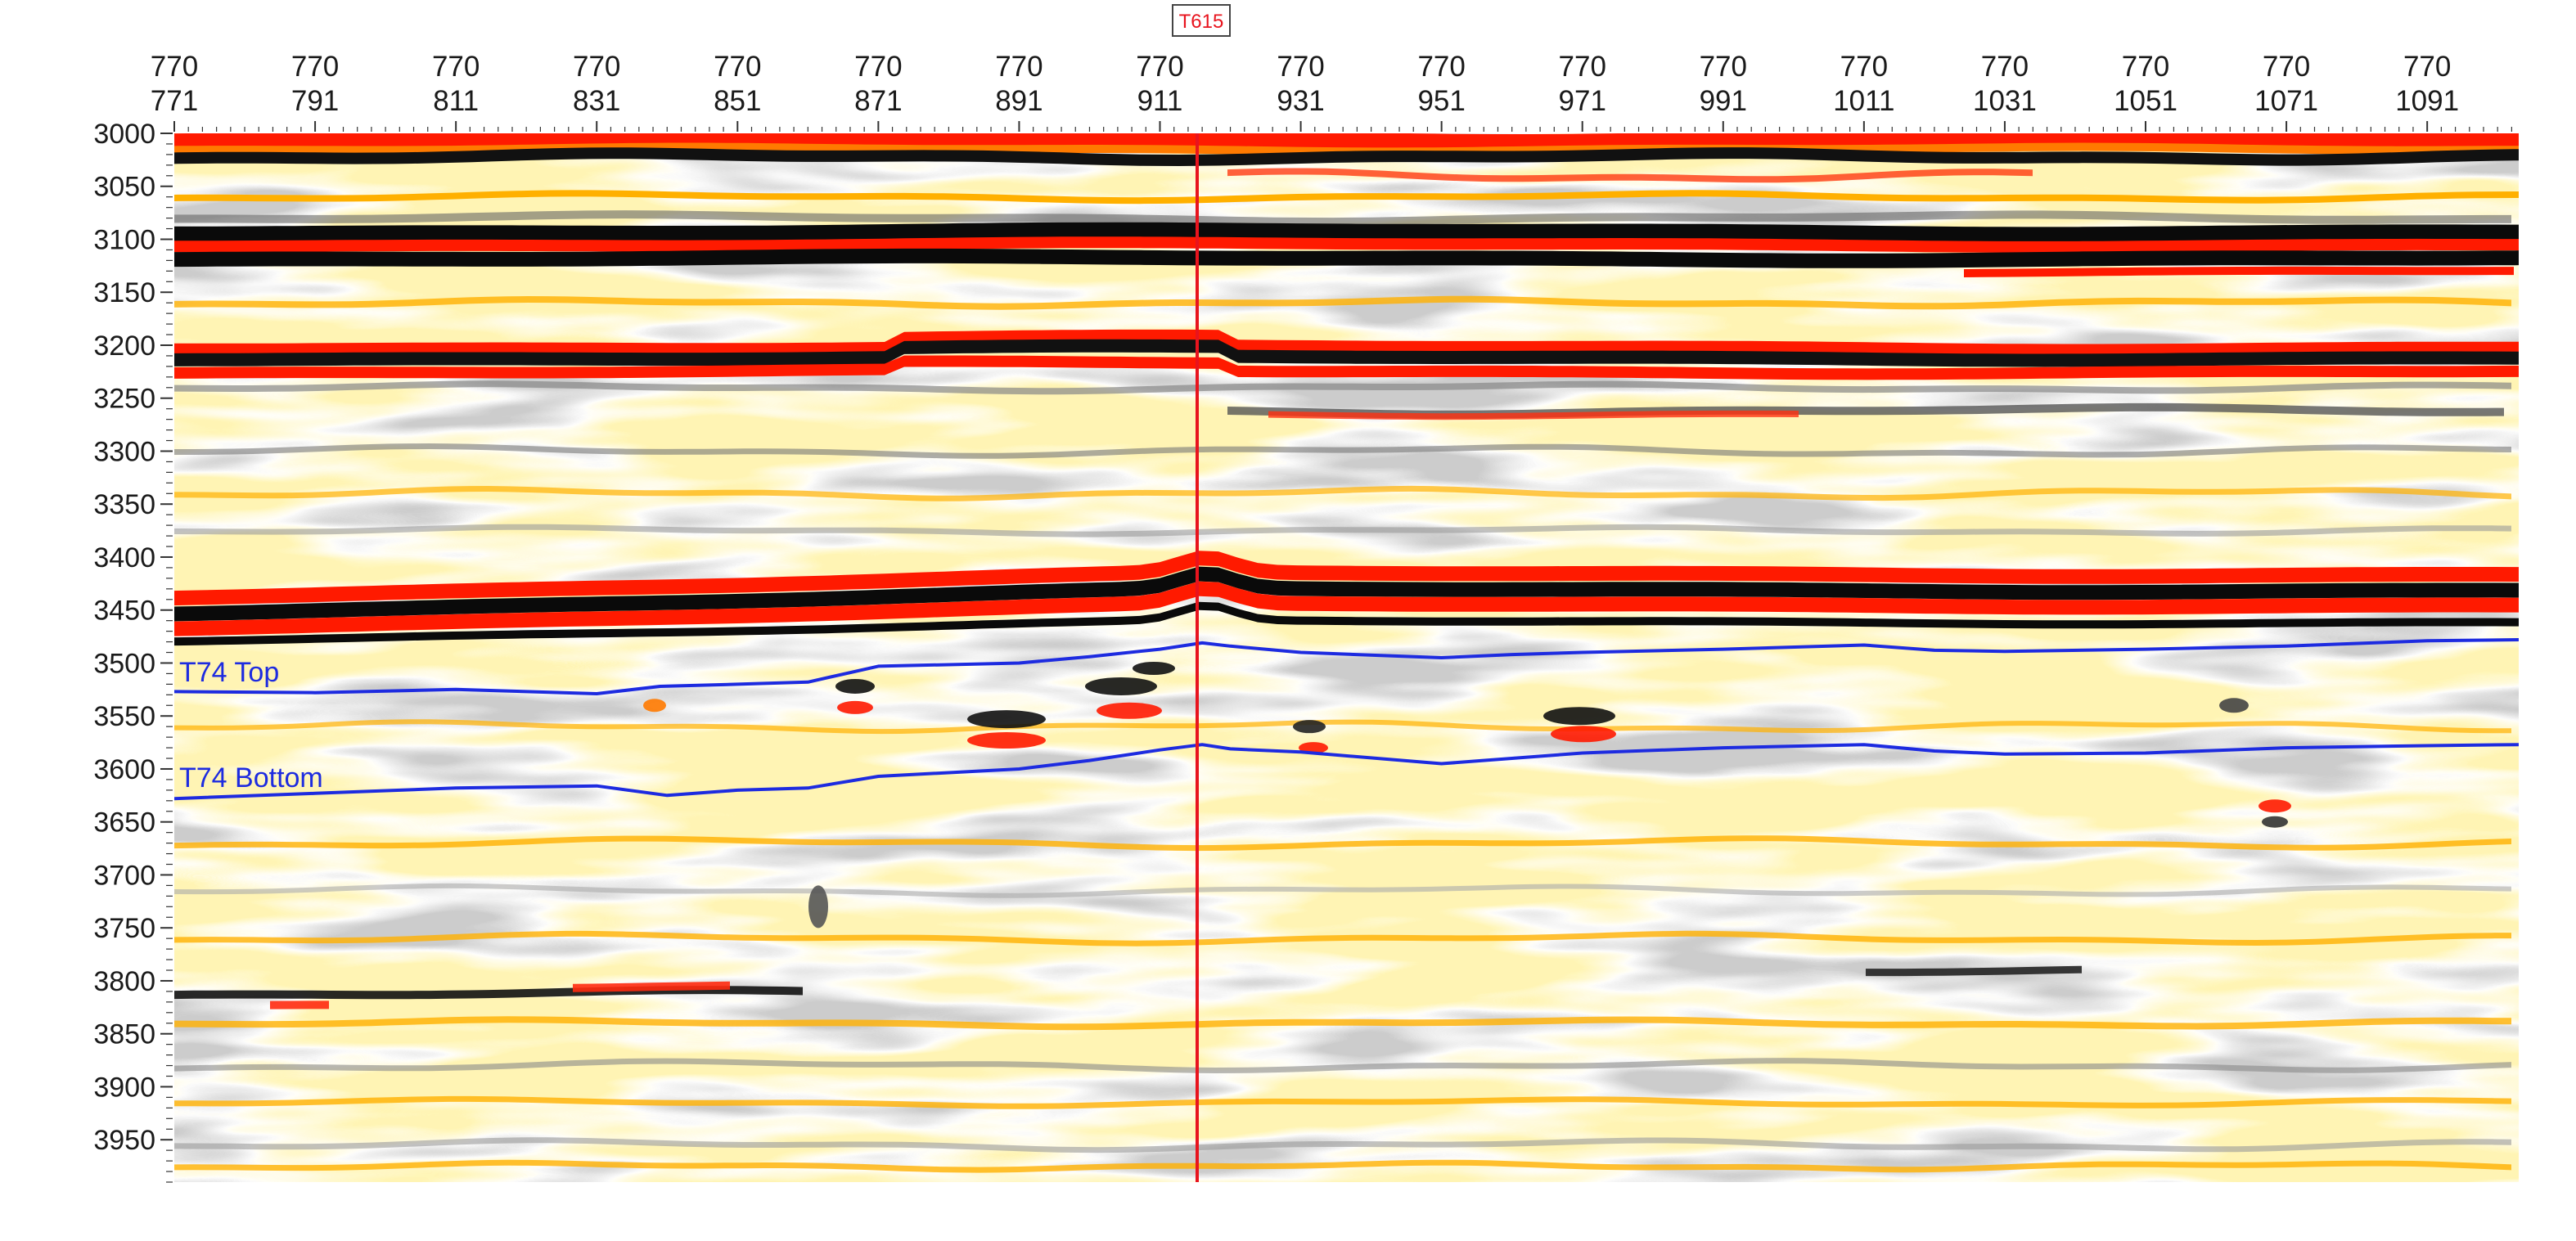  Describe the element at coordinates (1342, 126) in the screenshot. I see `crossline-tick-marks` at that location.